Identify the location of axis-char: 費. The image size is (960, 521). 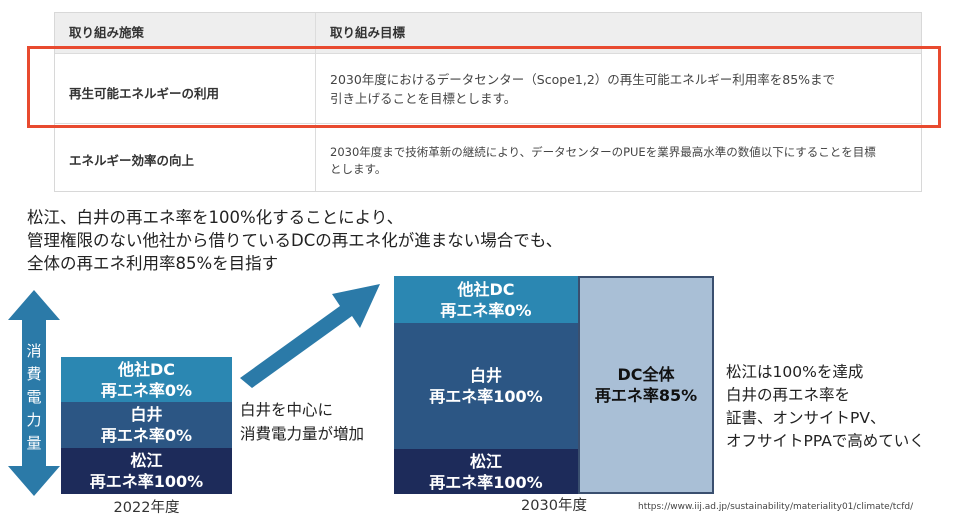
(34, 374).